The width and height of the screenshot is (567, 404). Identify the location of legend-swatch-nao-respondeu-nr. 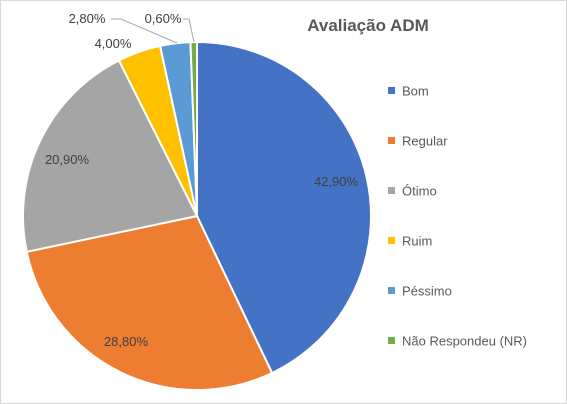
(391, 340).